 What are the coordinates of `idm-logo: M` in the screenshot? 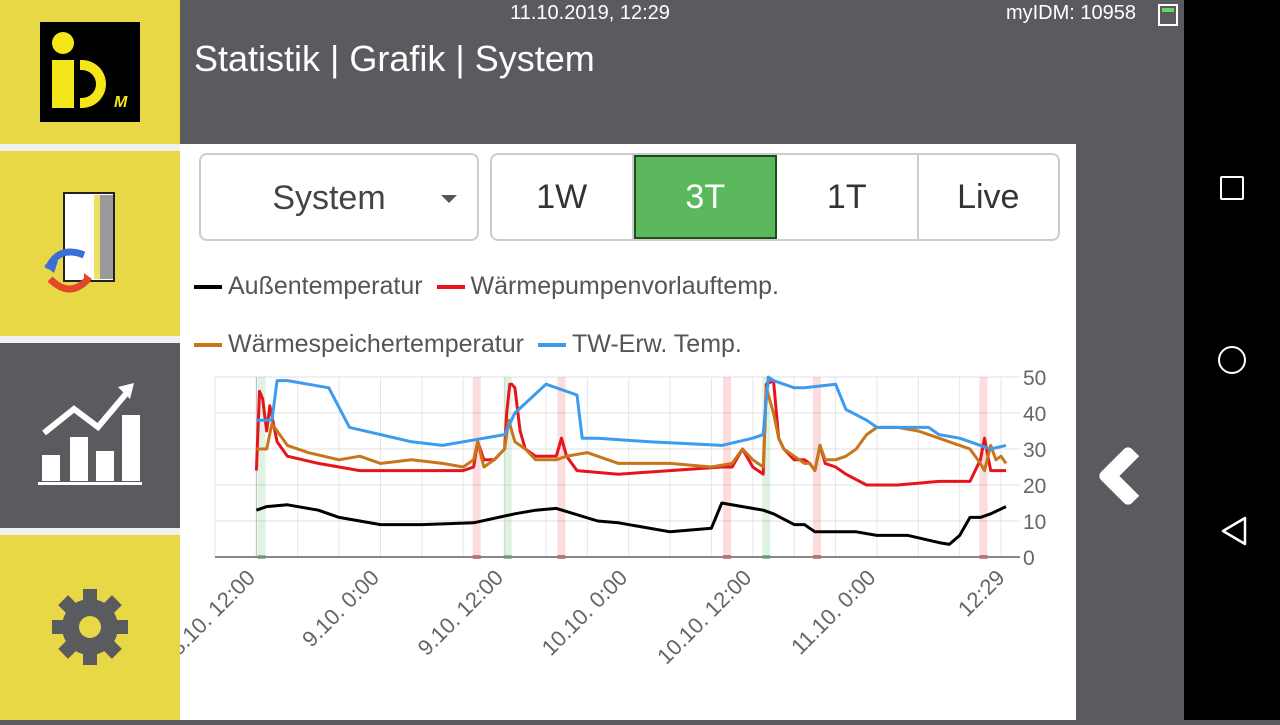 It's located at (90, 72).